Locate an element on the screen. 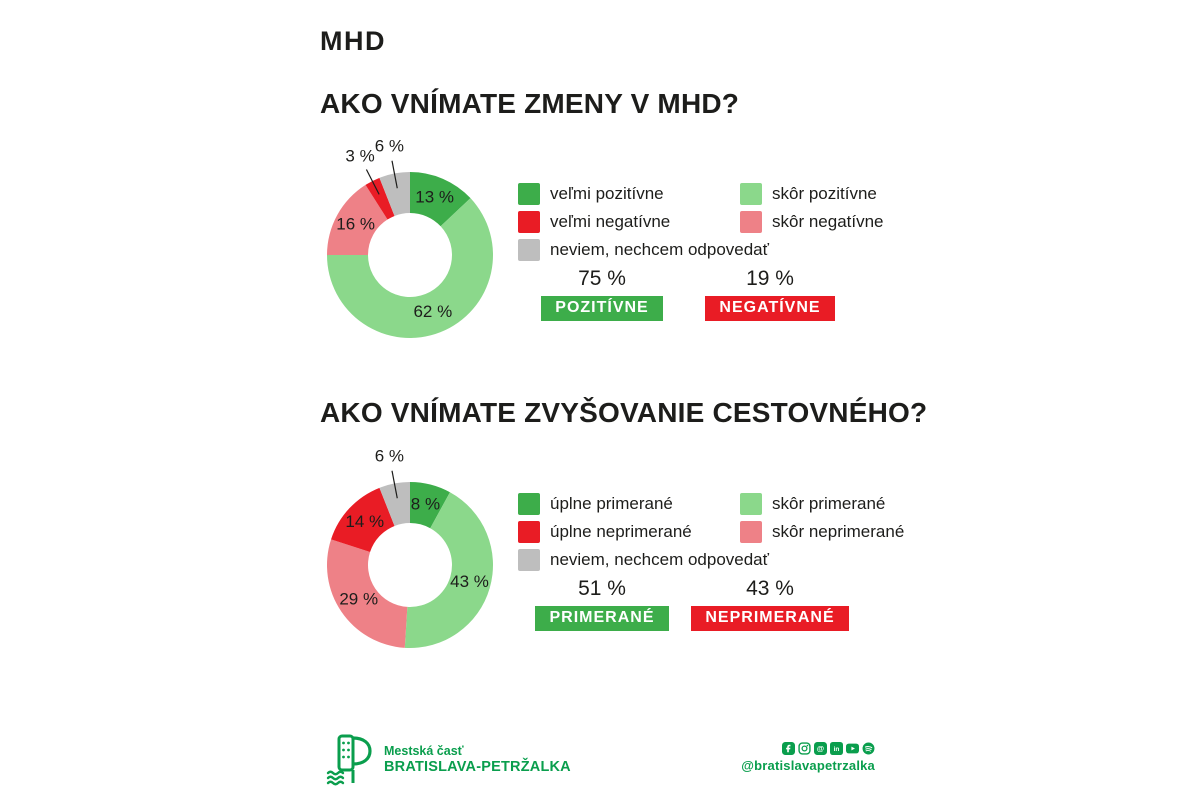  legend-label: skôr primerané is located at coordinates (829, 503).